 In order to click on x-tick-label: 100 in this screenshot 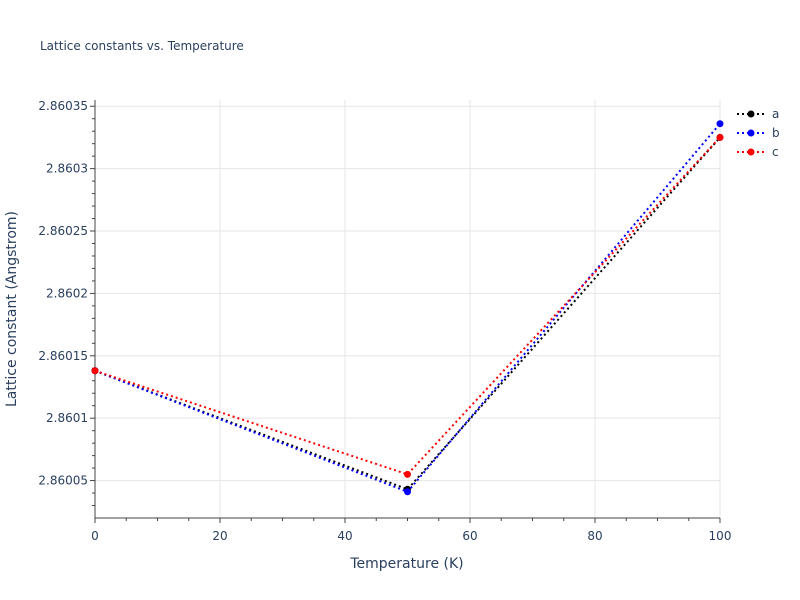, I will do `click(720, 536)`.